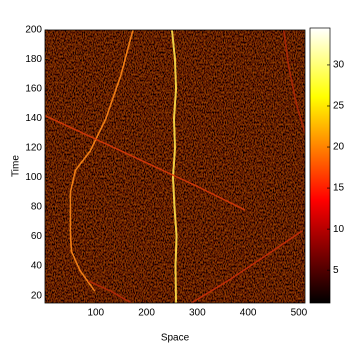 This screenshot has width=346, height=351. I want to click on y-tick-label: 60, so click(37, 236).